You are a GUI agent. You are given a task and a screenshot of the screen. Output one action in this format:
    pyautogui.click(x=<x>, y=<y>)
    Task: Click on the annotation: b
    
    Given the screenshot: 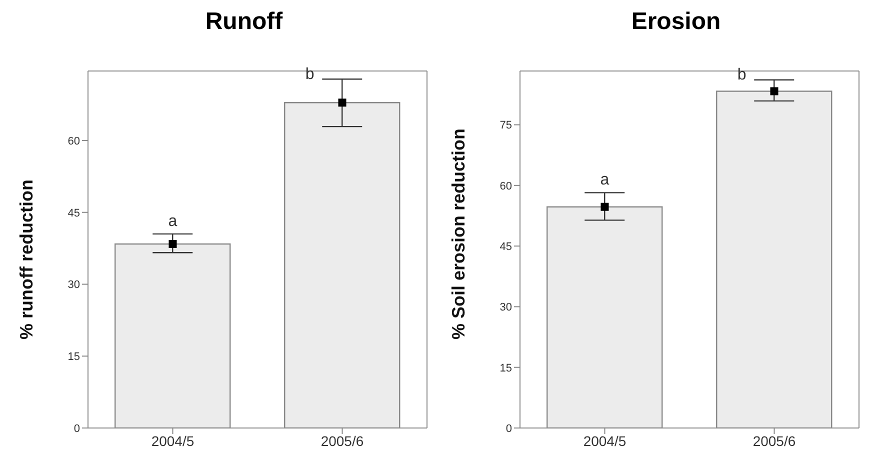 What is the action you would take?
    pyautogui.click(x=741, y=75)
    